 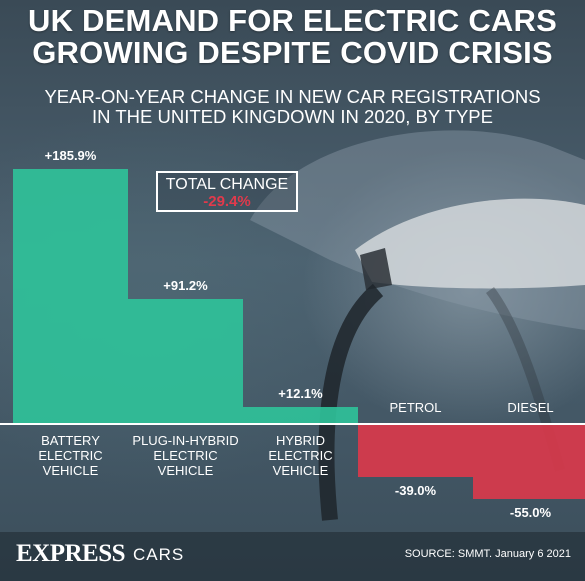 I want to click on category-label-3: HYBRID ELECTRIC VEHICLE, so click(x=301, y=455).